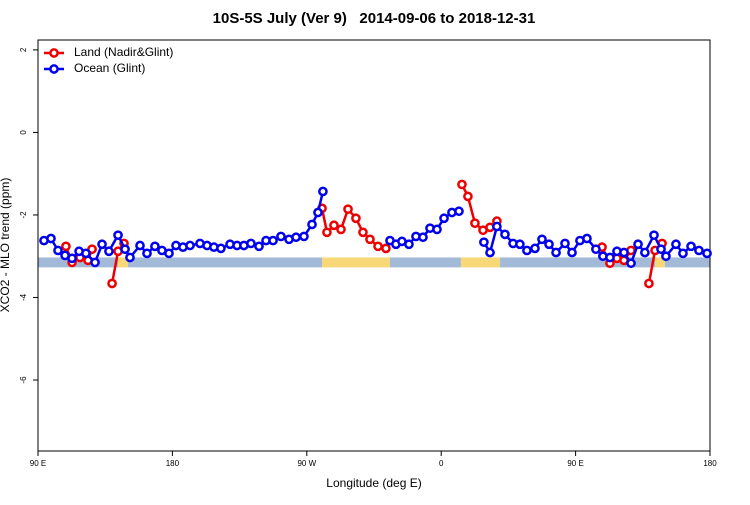  What do you see at coordinates (23, 297) in the screenshot?
I see `y-tick-label: -4` at bounding box center [23, 297].